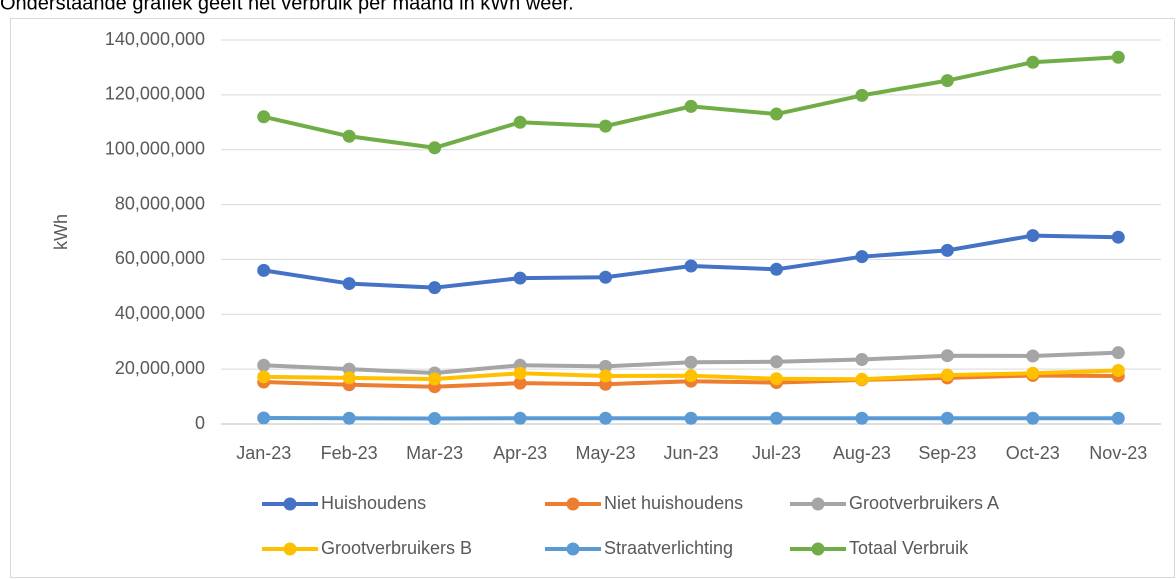  Describe the element at coordinates (200, 423) in the screenshot. I see `y-tick-label: 0` at that location.